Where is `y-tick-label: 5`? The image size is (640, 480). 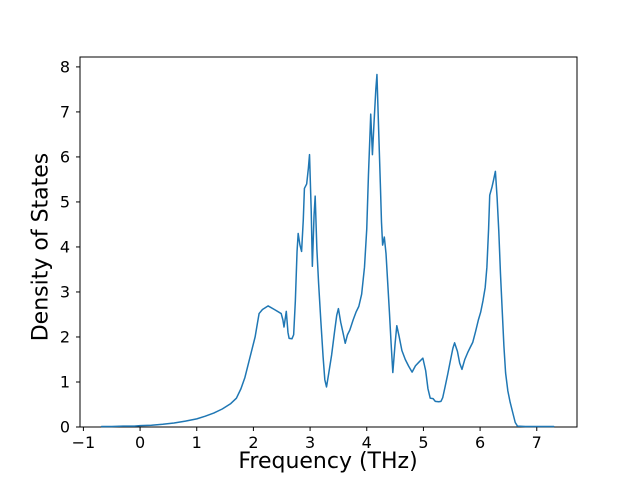 y-tick-label: 5 is located at coordinates (65, 201).